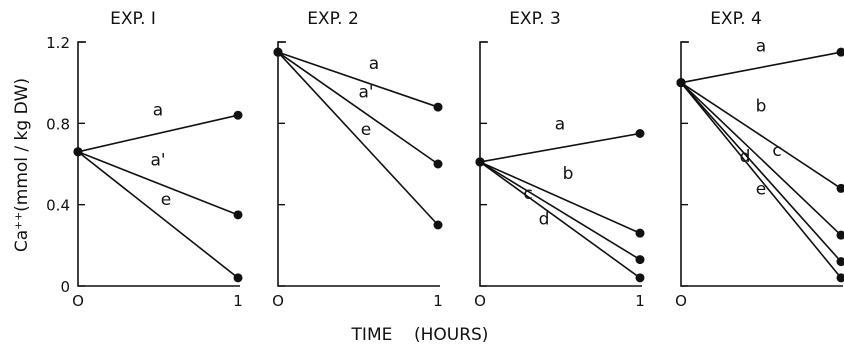 The image size is (844, 349). I want to click on x-axis-label: TIME (HOURS), so click(420, 335).